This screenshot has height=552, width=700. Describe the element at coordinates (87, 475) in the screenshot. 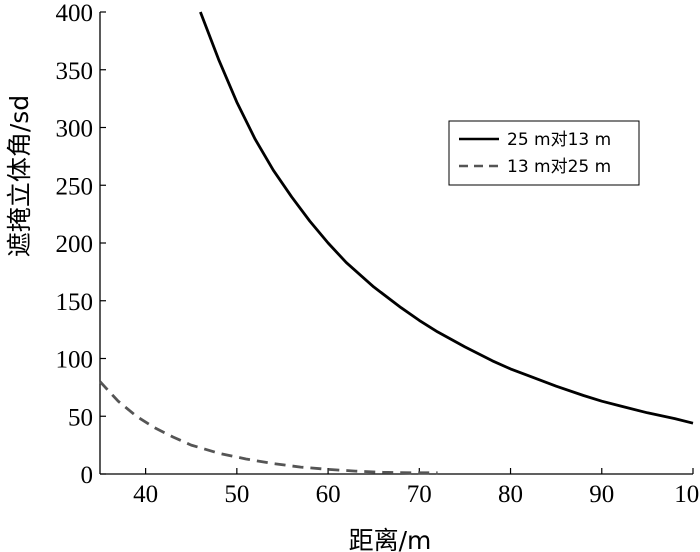

I see `y-tick-label: 0` at that location.